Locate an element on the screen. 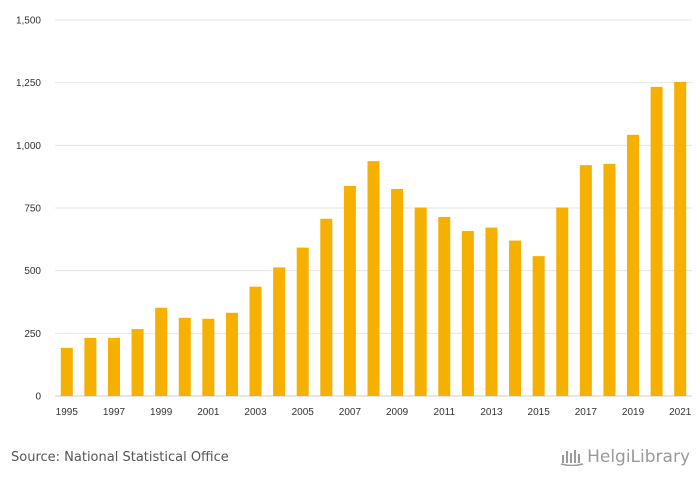 This screenshot has height=483, width=700. brand-logo: HelgiLibrary is located at coordinates (625, 457).